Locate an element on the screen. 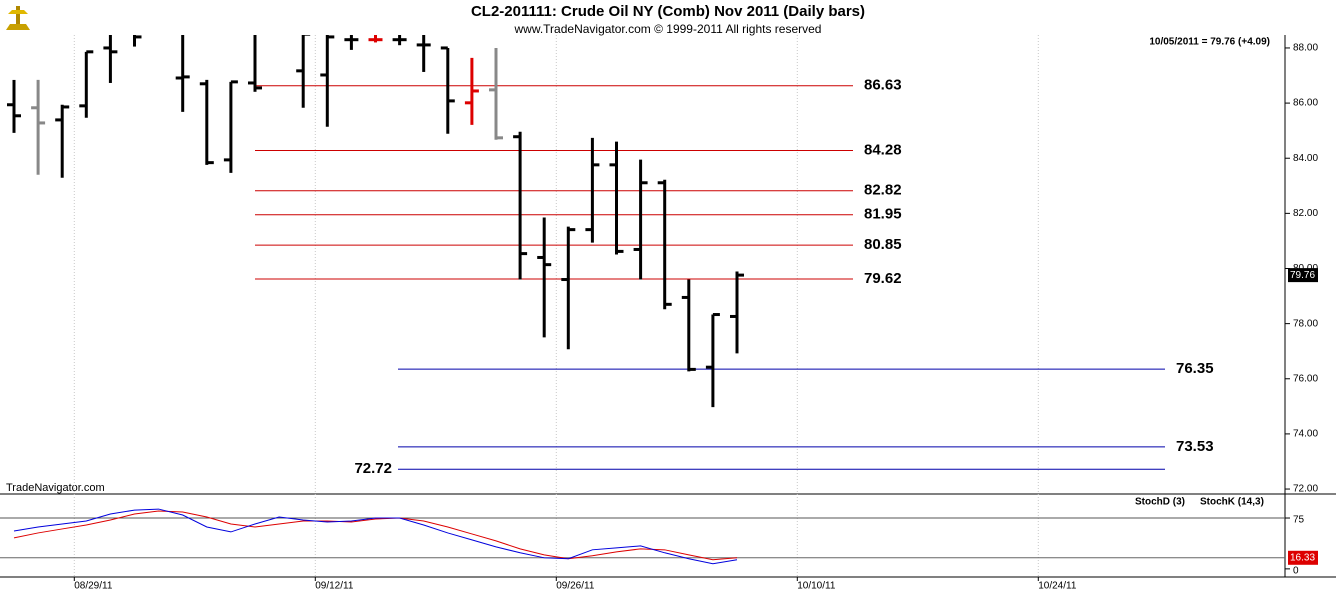 The image size is (1336, 594). info-label: 10/05/2011 = 79.76 (+4.09) is located at coordinates (1209, 42).